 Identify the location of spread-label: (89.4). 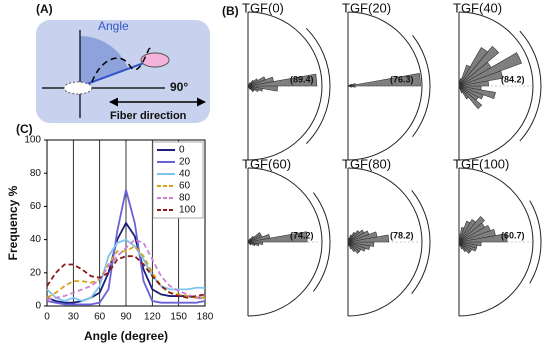
(302, 79).